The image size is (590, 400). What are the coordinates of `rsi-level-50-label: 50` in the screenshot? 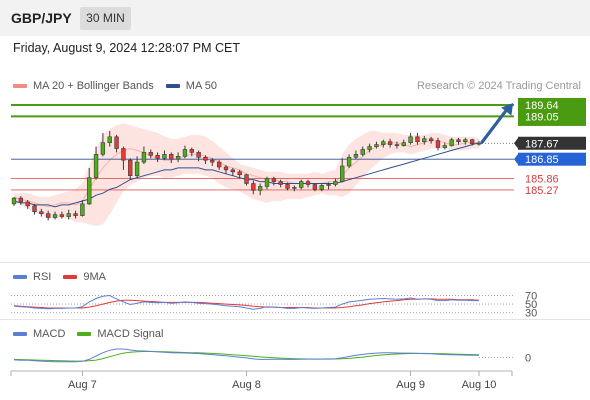 It's located at (531, 305).